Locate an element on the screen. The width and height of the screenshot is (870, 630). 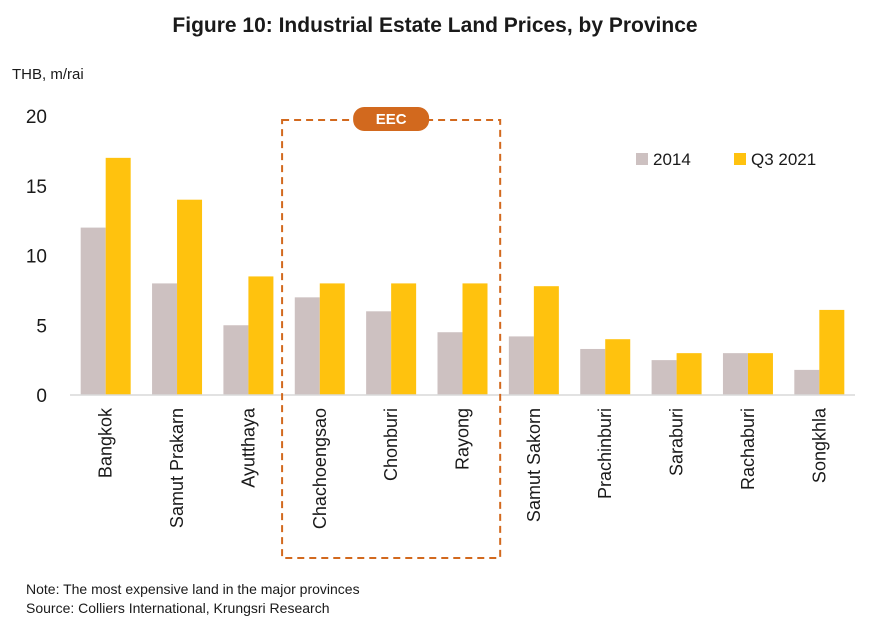
legend: 2014 Q3 2021 is located at coordinates (726, 159).